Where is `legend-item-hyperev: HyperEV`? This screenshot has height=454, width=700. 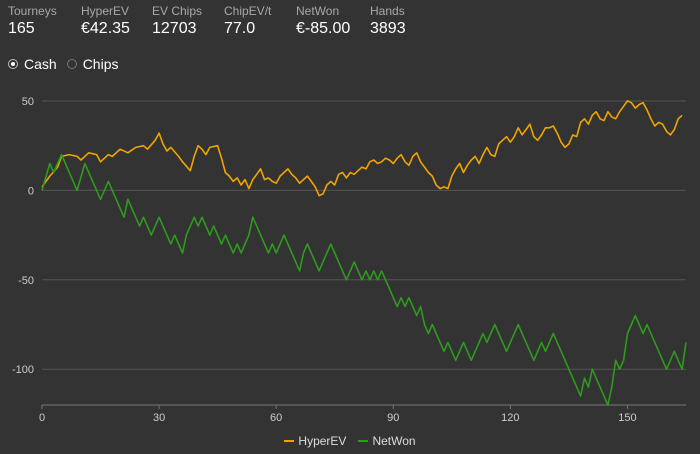 legend-item-hyperev: HyperEV is located at coordinates (315, 441).